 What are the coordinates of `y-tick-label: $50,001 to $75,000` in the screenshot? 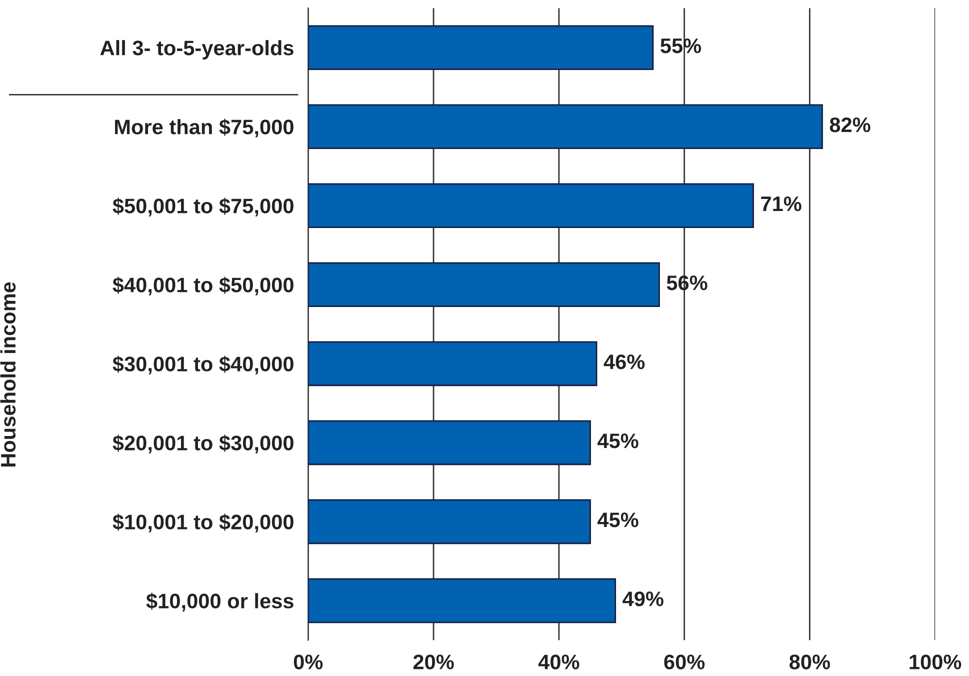 It's located at (203, 207).